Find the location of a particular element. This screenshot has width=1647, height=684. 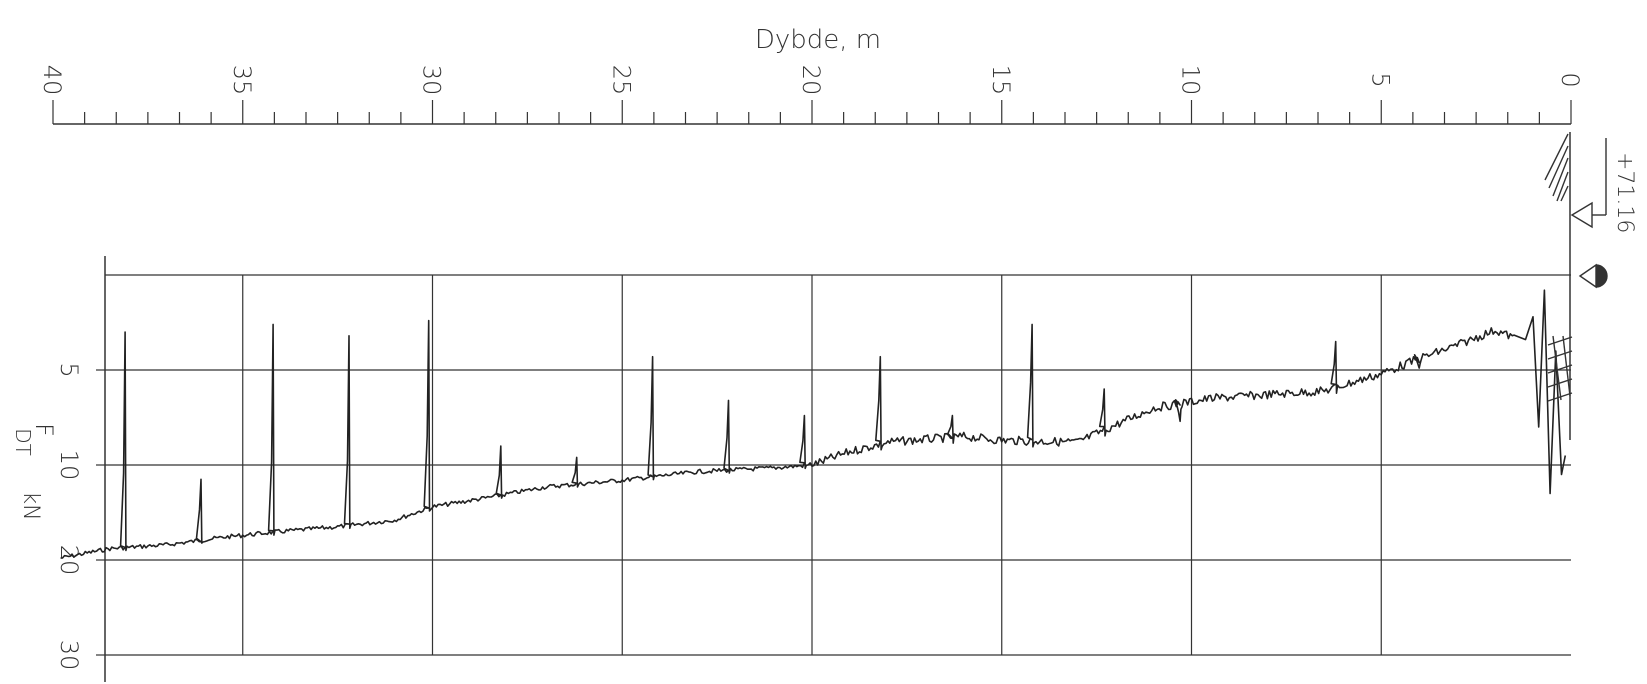

x-tick-label: 0 is located at coordinates (1570, 79).